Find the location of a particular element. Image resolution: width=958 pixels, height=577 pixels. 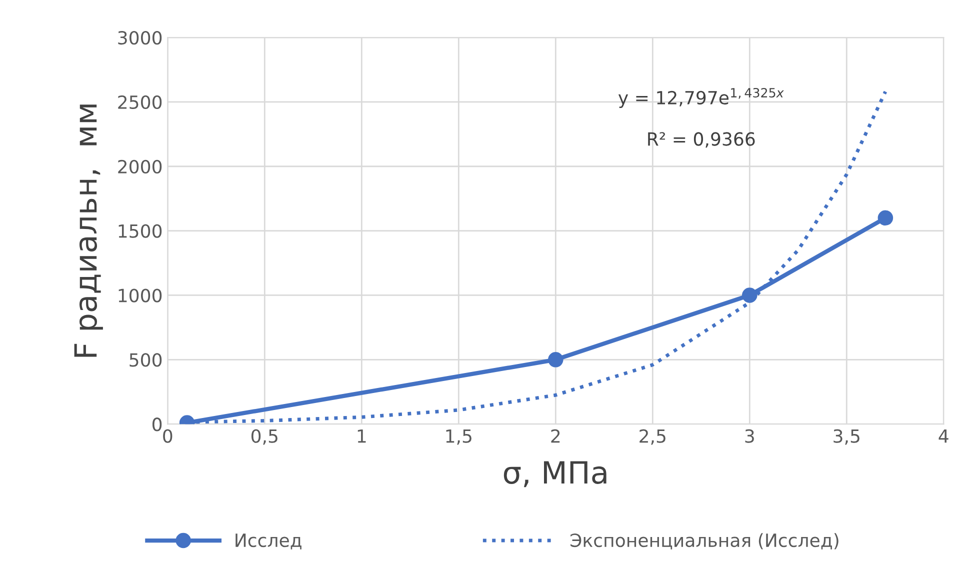

y-tick-label: 2500 is located at coordinates (140, 102).